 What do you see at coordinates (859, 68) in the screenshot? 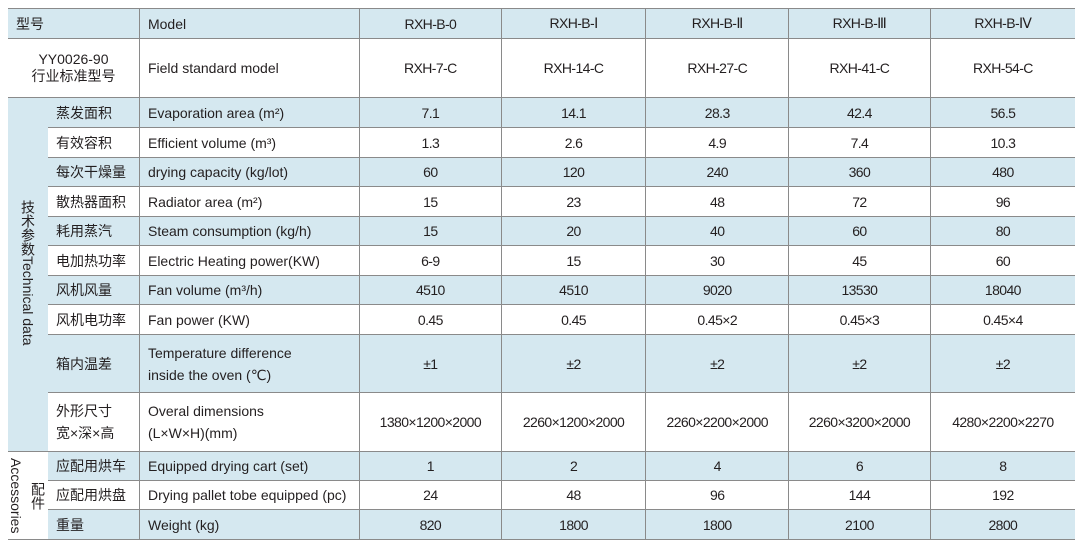
I see `cell: RXH-41-C` at bounding box center [859, 68].